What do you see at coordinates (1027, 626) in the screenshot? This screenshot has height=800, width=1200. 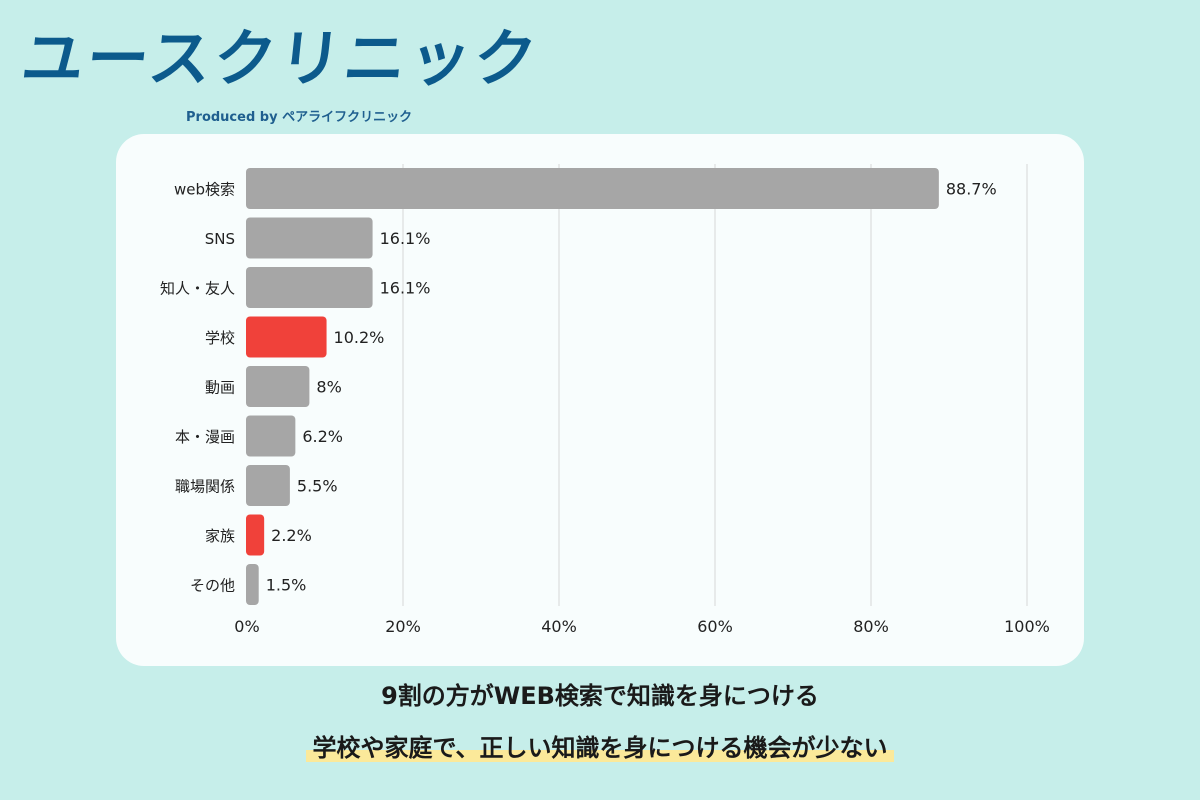 I see `x-tick-label: 100%` at bounding box center [1027, 626].